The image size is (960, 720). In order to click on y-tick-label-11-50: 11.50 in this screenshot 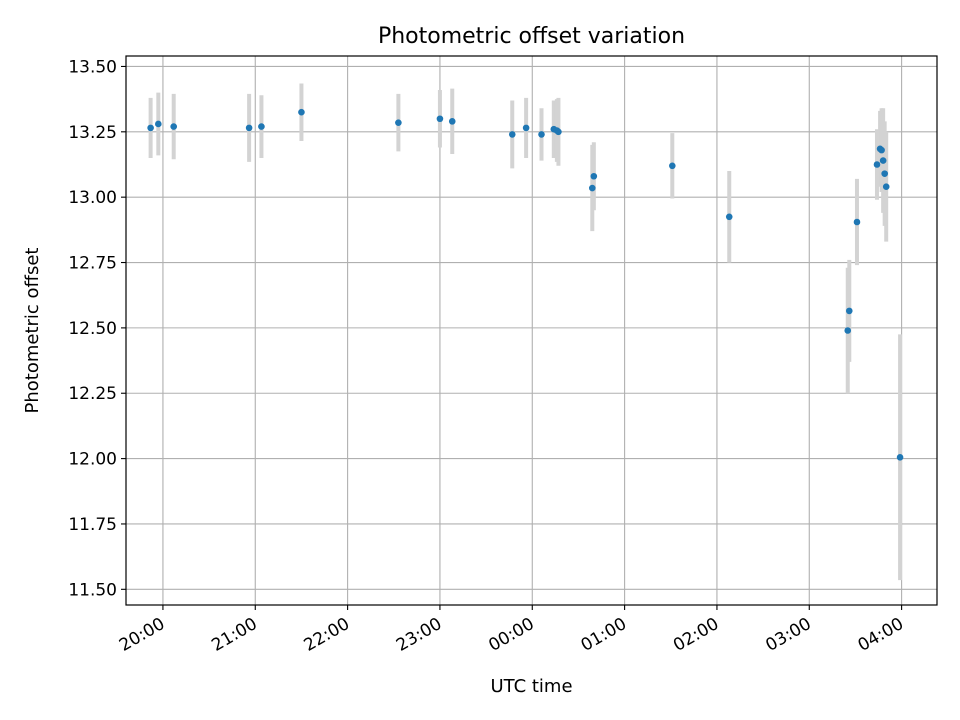, I will do `click(92, 590)`.